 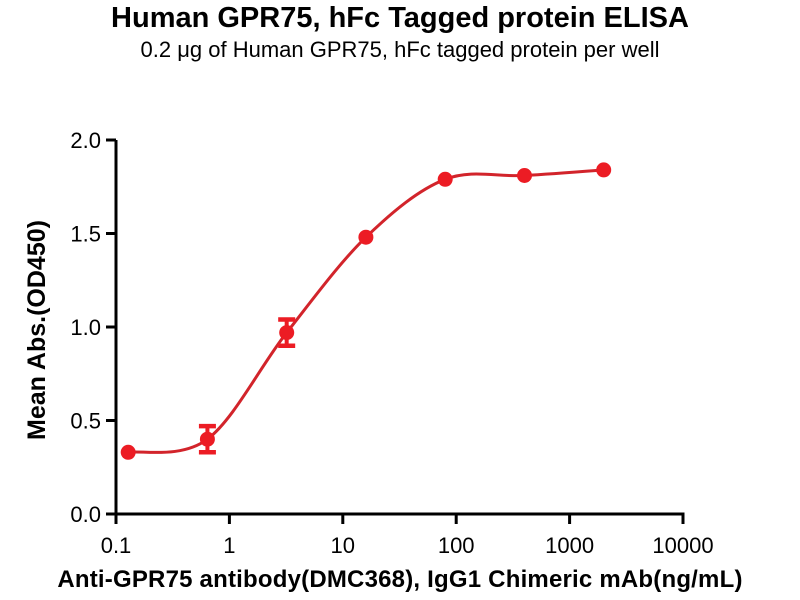 I want to click on chart-title: Human GPR75, hFc Tagged protein ELISA, so click(x=400, y=18).